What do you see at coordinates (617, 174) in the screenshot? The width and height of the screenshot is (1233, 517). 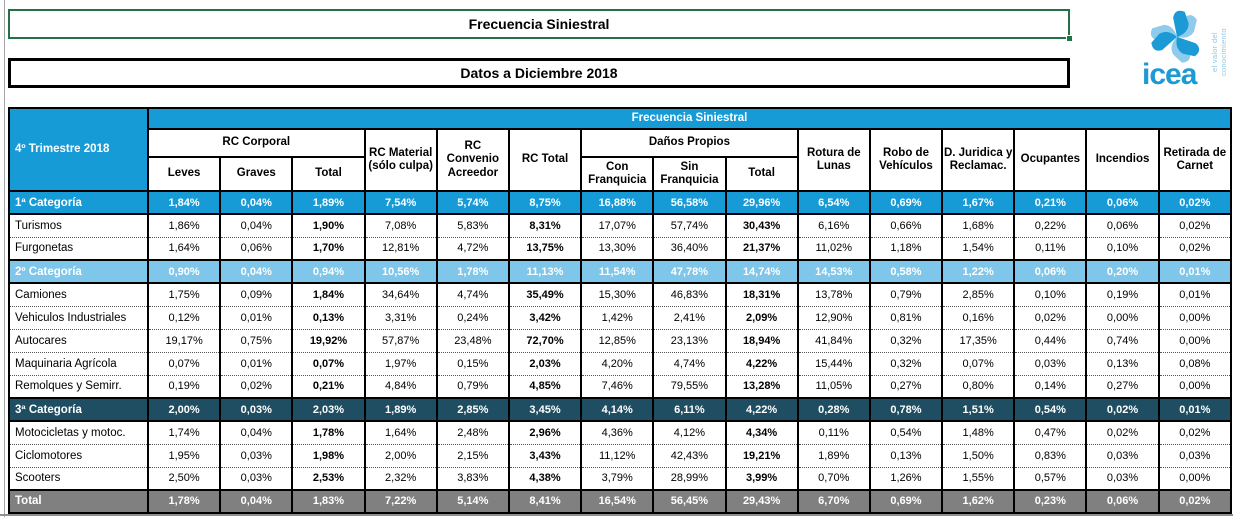 I see `col-con-franquicia: Con Franquicia` at bounding box center [617, 174].